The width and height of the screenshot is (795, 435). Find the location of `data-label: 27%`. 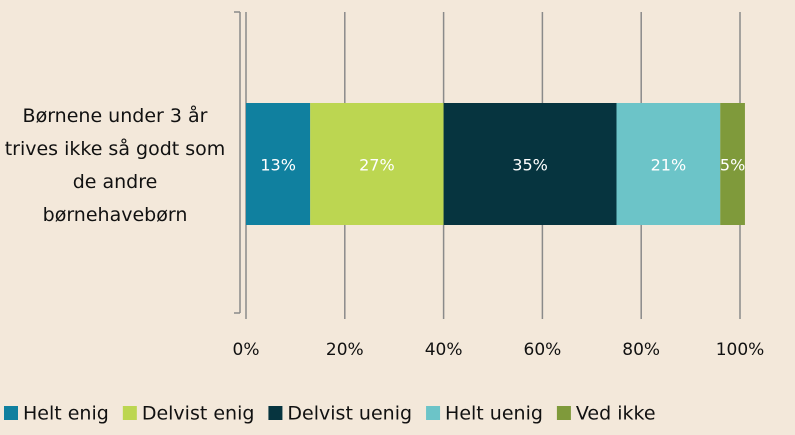

data-label: 27% is located at coordinates (377, 165).